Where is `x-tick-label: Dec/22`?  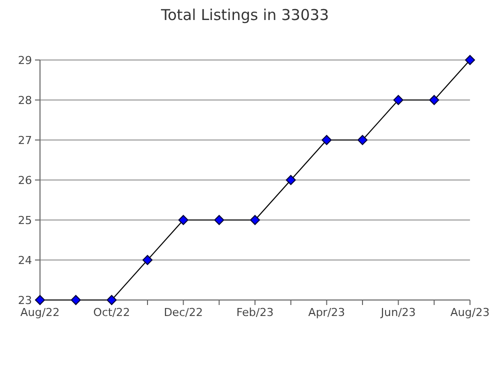
x-tick-label: Dec/22 is located at coordinates (183, 312).